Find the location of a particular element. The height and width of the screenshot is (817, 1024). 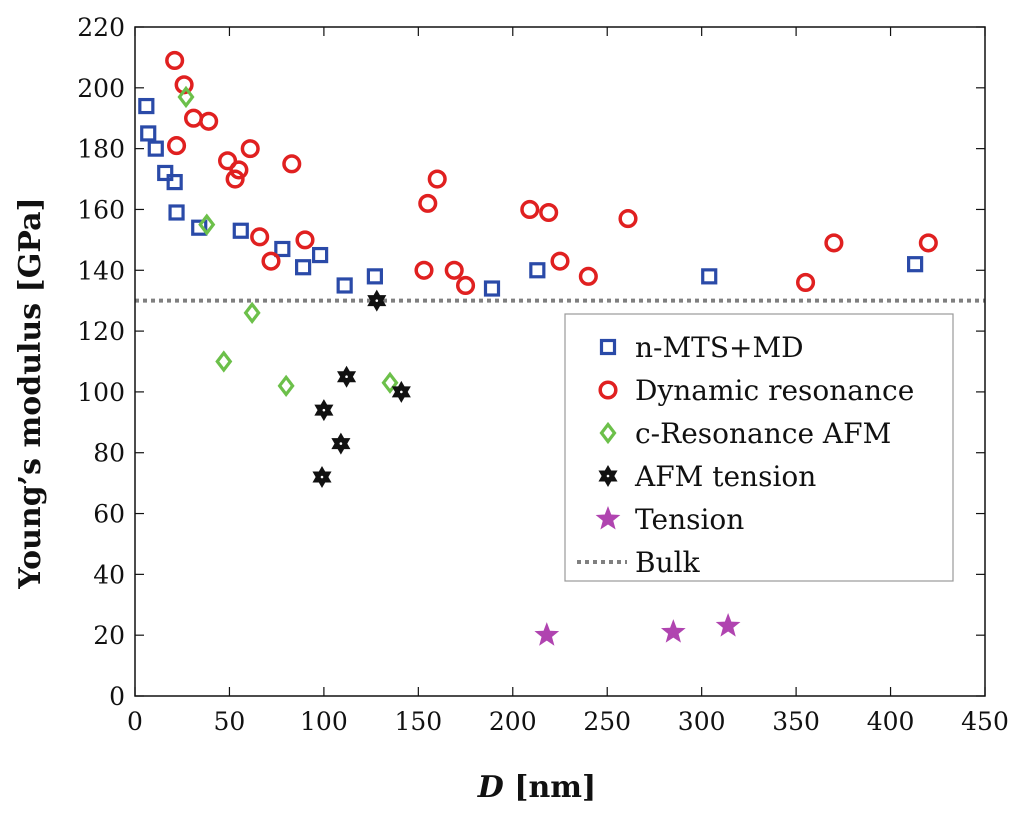

x-tick-label: 400 is located at coordinates (891, 721).